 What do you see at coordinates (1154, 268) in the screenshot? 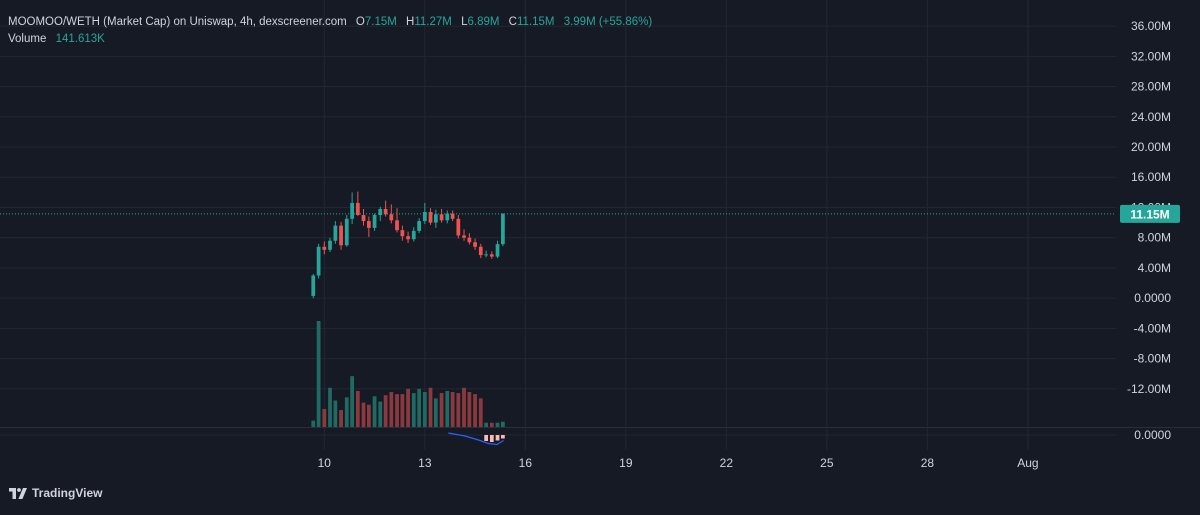
I see `price-tick-label: 4.00M` at bounding box center [1154, 268].